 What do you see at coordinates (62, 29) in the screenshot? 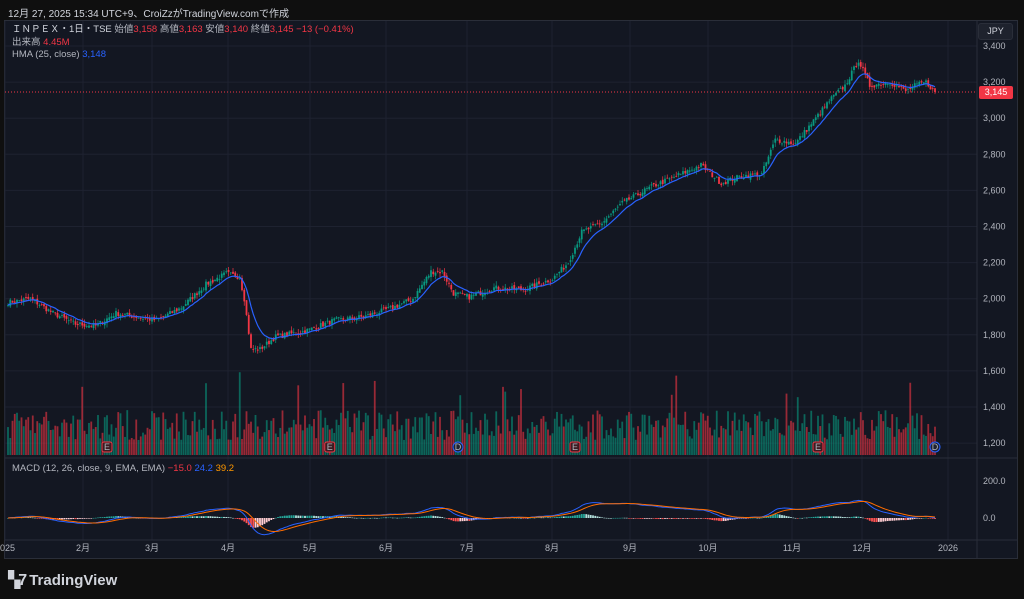
I see `symbol-name: ＩＮＰＥＸ・1日・TSE` at bounding box center [62, 29].